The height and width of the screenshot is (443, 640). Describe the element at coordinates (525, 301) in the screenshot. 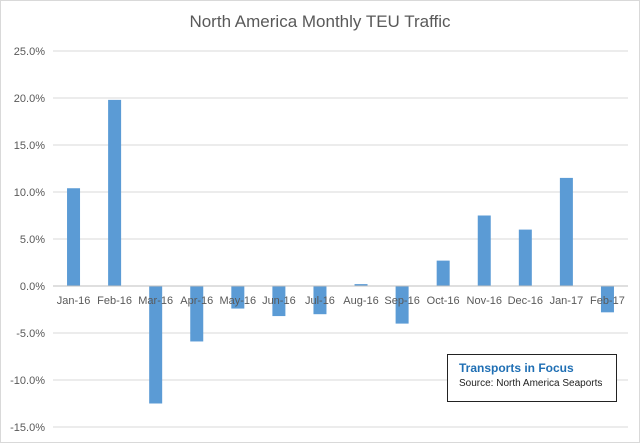

I see `x-tick-label: Dec-16` at that location.